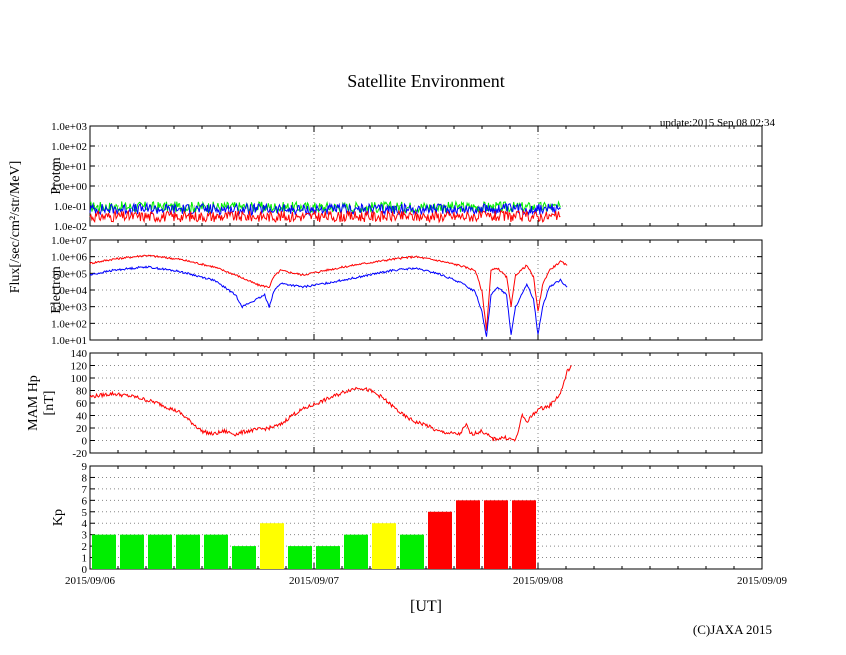 The height and width of the screenshot is (655, 846). I want to click on panel-ylabel: Proton, so click(56, 175).